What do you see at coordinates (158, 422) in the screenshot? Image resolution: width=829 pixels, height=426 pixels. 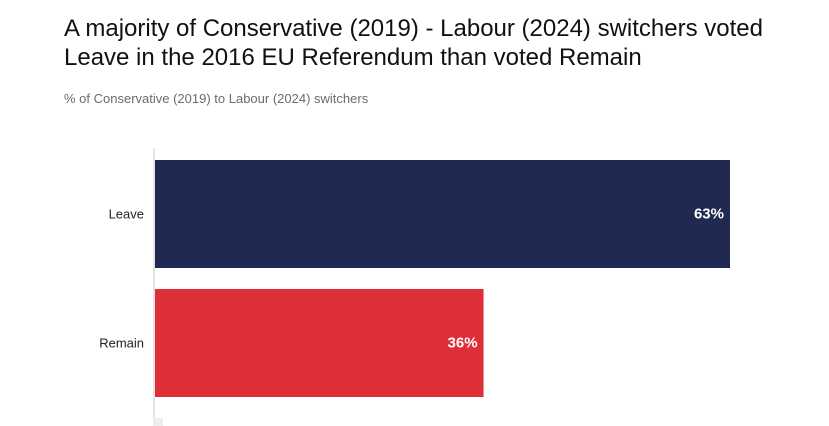 I see `axis-foot` at bounding box center [158, 422].